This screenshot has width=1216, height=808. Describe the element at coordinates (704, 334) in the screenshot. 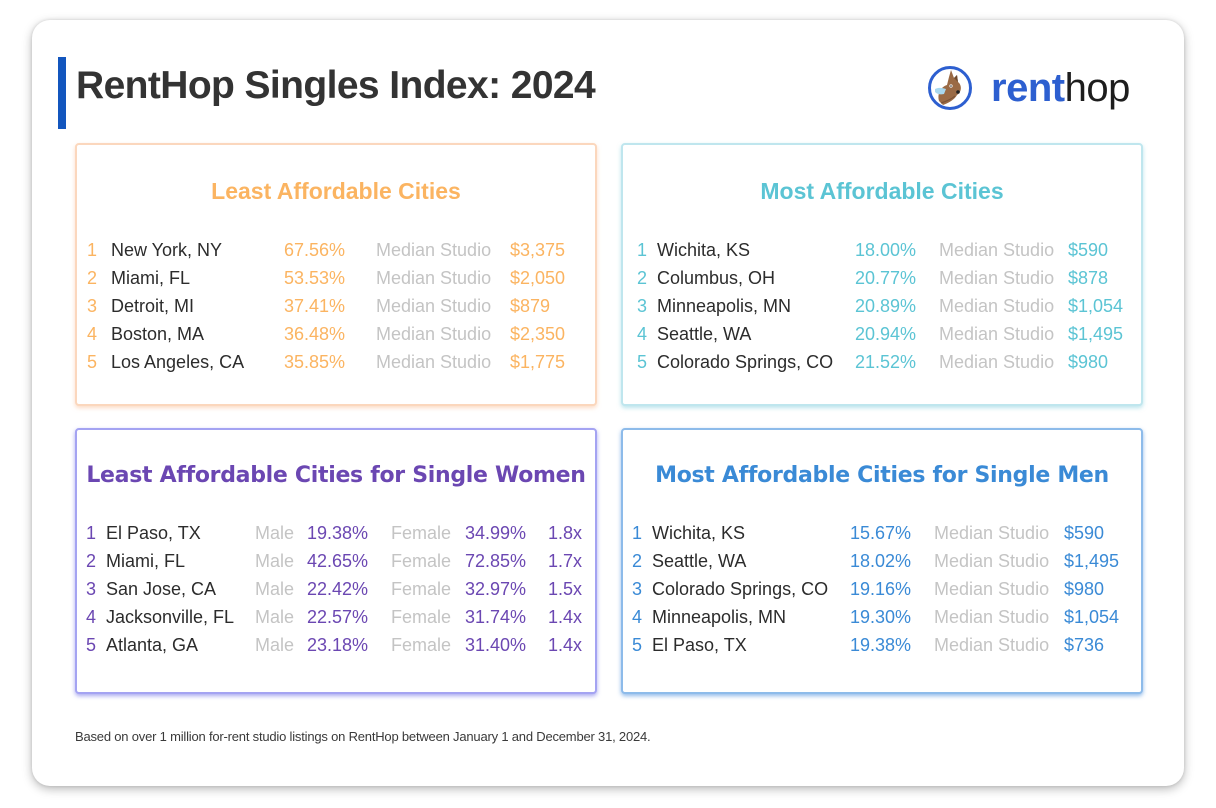

I see `city-name: Seattle, WA` at that location.